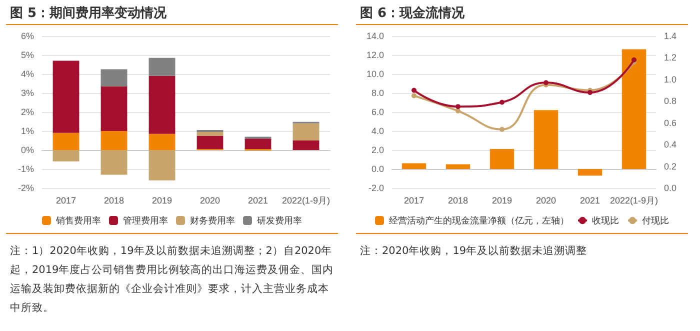 Image resolution: width=700 pixels, height=331 pixels. What do you see at coordinates (212, 221) in the screenshot?
I see `legend-label: 财务费用率` at bounding box center [212, 221].